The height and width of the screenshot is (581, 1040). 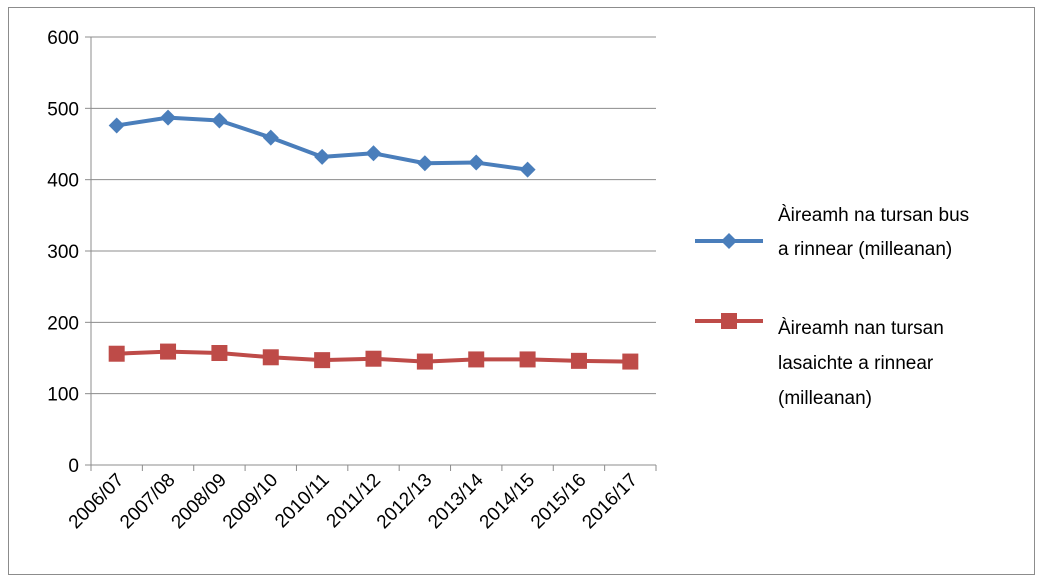 I want to click on x-tick-label: 2012/13, so click(x=404, y=501).